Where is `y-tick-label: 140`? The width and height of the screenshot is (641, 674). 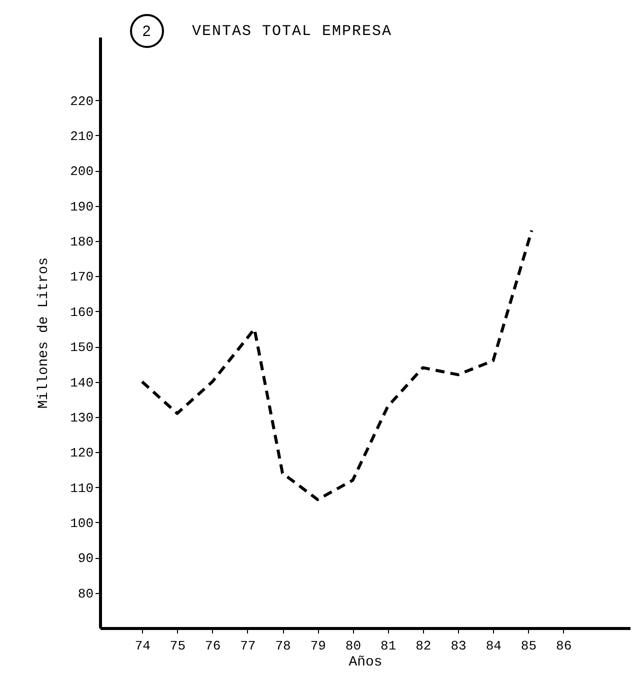 y-tick-label: 140 is located at coordinates (82, 382).